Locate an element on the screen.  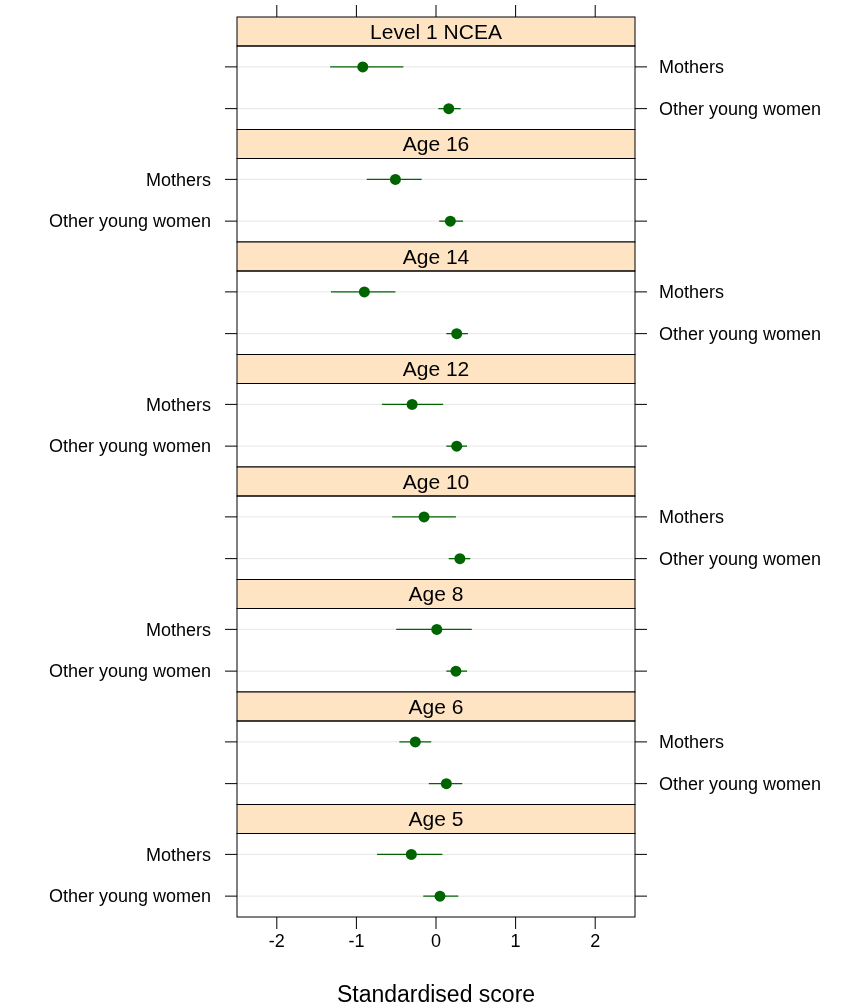
x-axis-title: Standardised score is located at coordinates (436, 993).